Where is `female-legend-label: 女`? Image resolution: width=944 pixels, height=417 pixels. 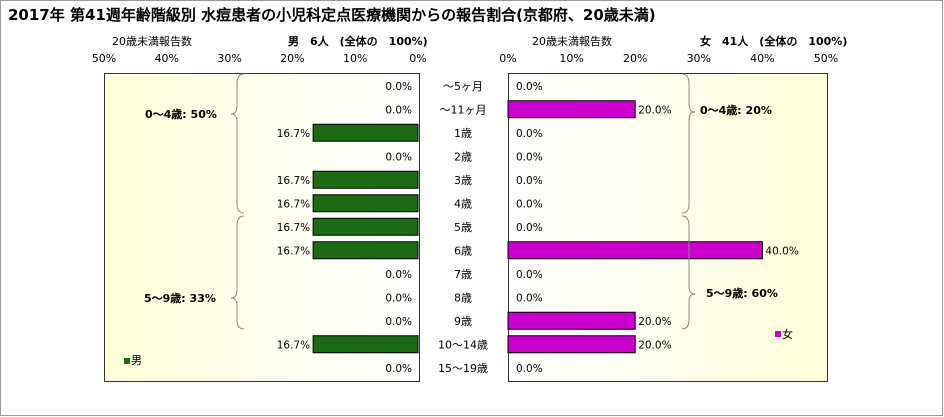
female-legend-label: 女 is located at coordinates (787, 334).